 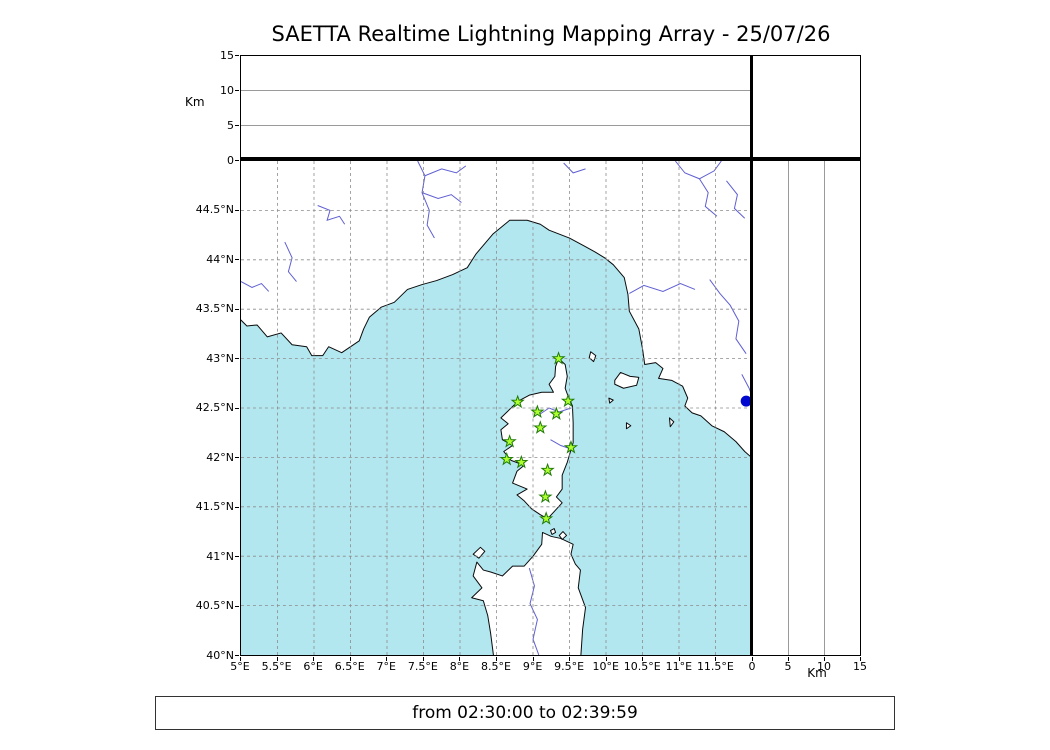 I want to click on land-maddalena, so click(x=563, y=535).